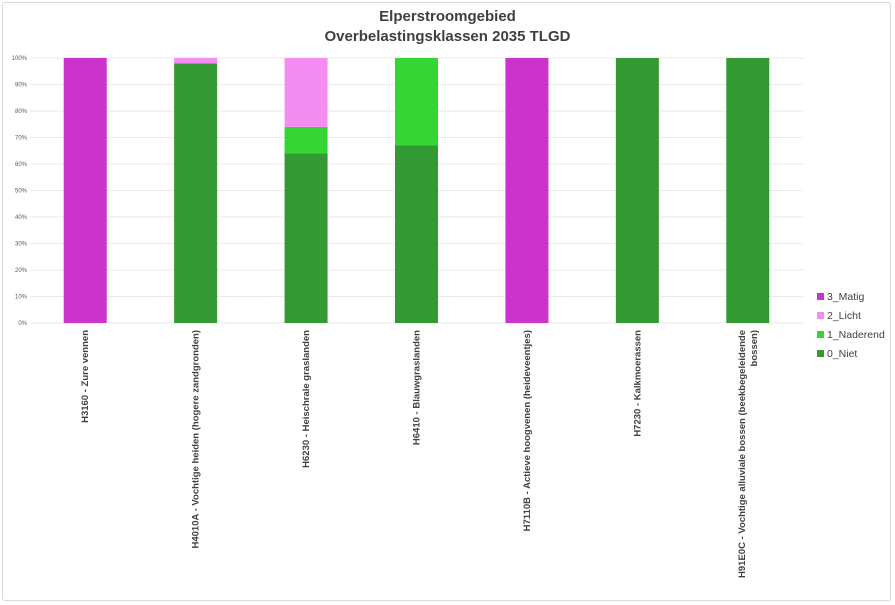  I want to click on y-tick-label: 100%, so click(20, 59).